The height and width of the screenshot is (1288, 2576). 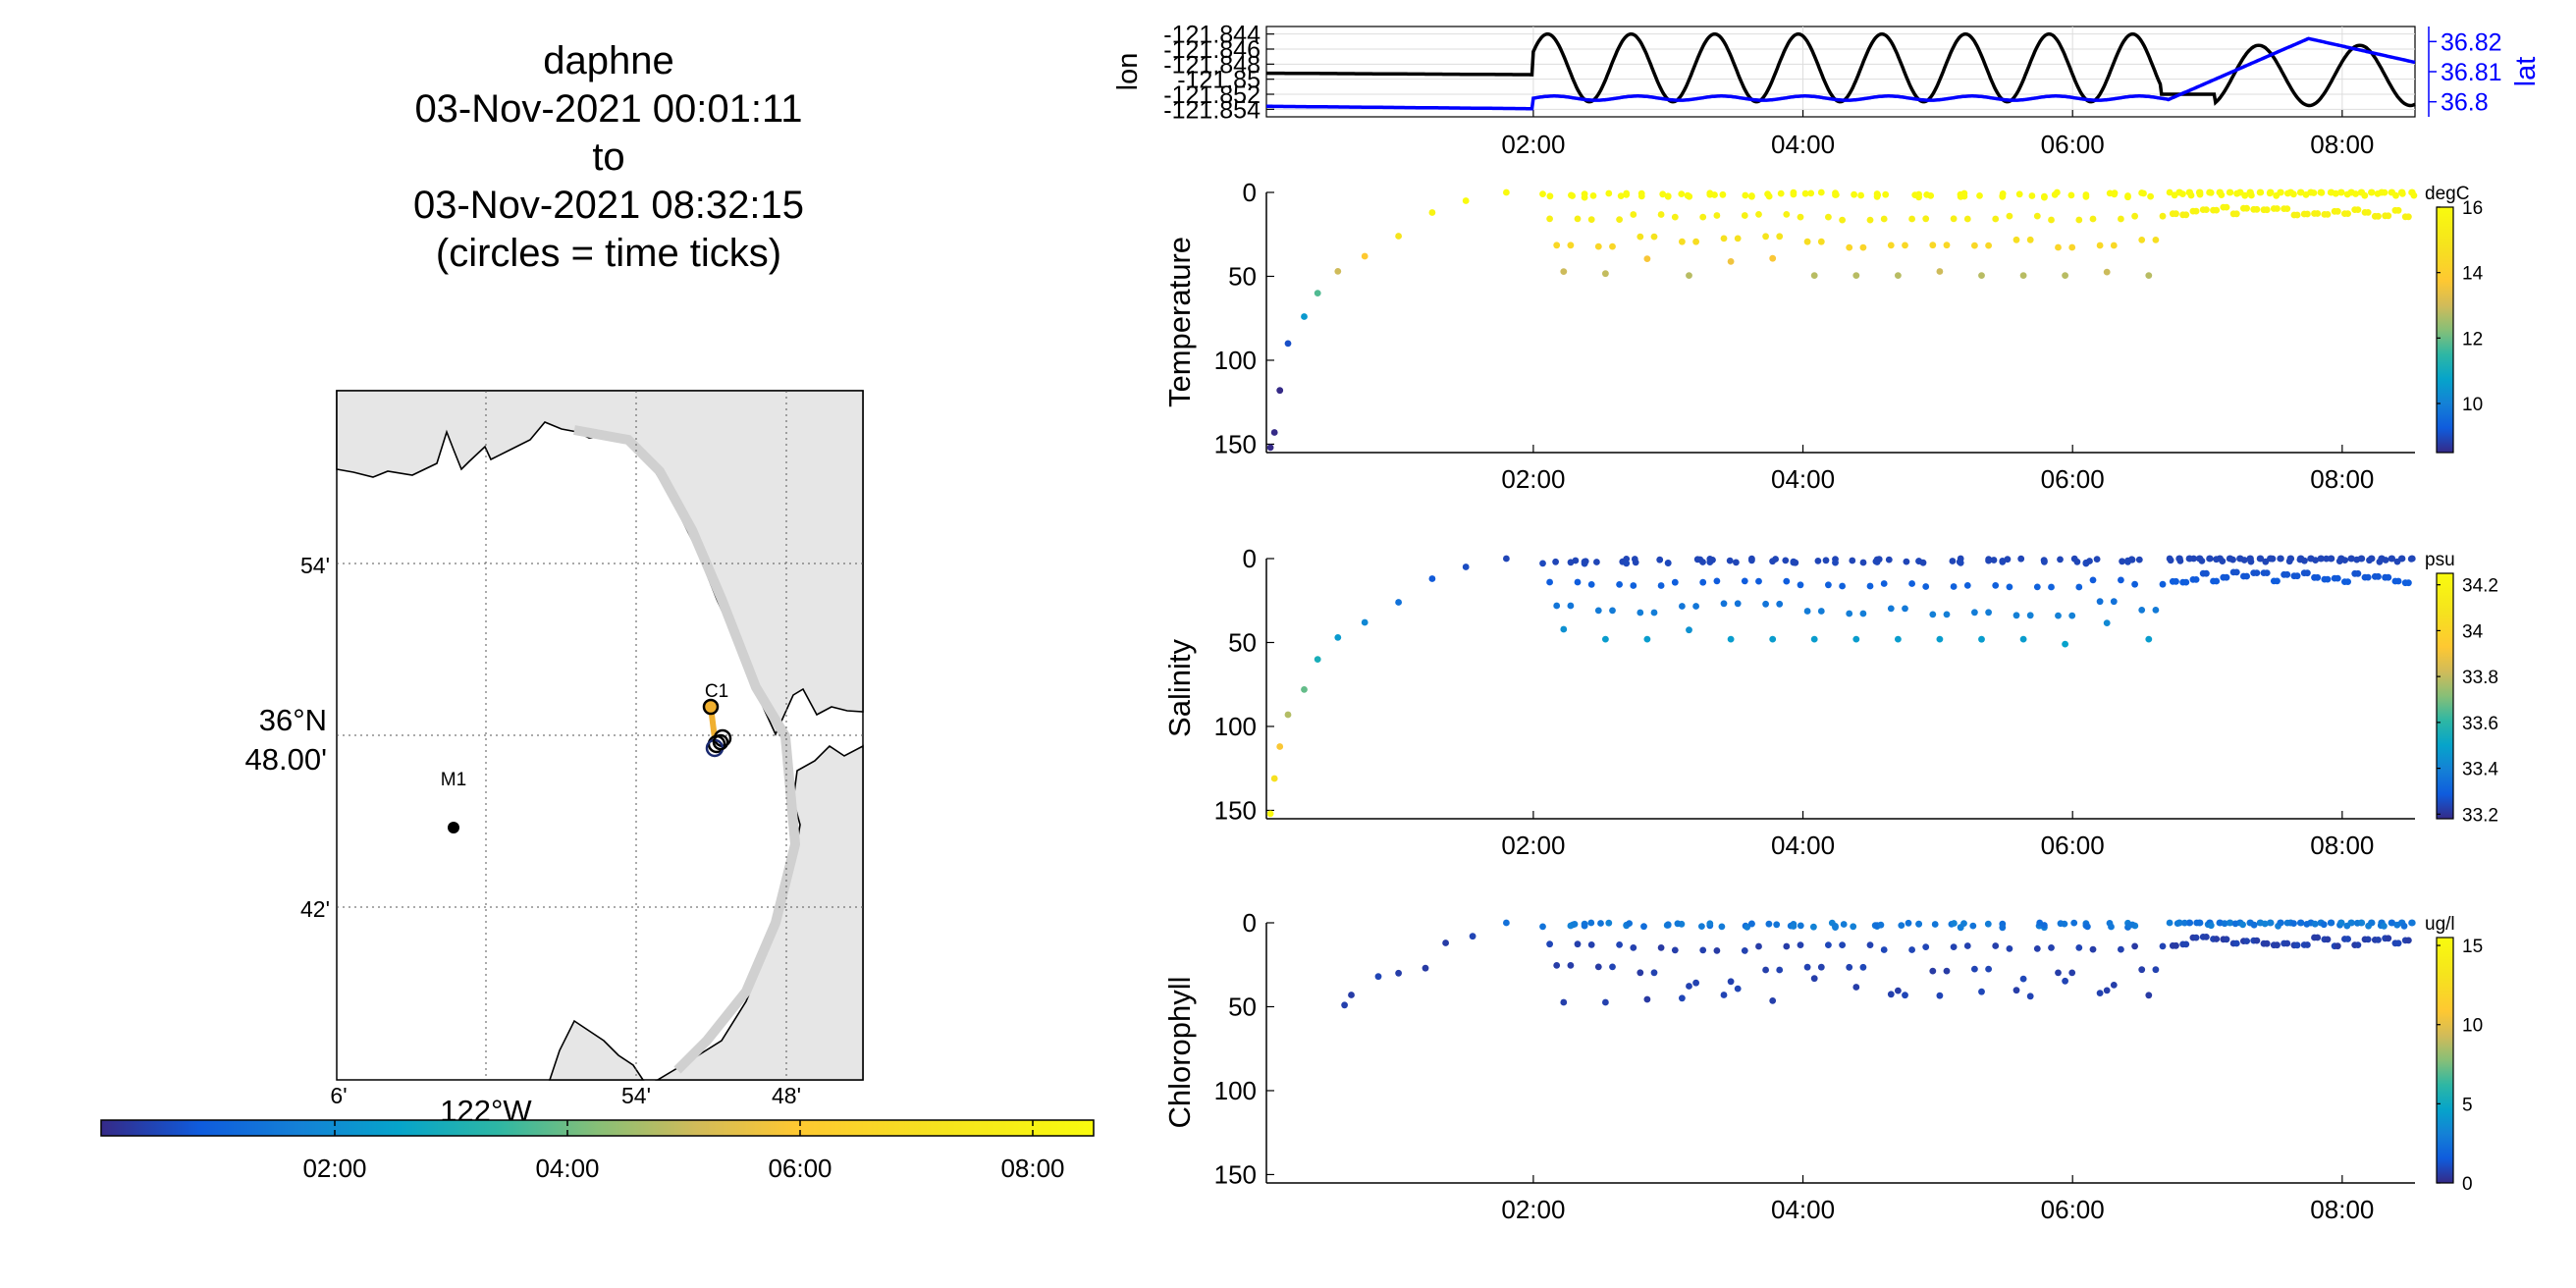 What do you see at coordinates (1235, 360) in the screenshot?
I see `temperature-y-tick-label: 100` at bounding box center [1235, 360].